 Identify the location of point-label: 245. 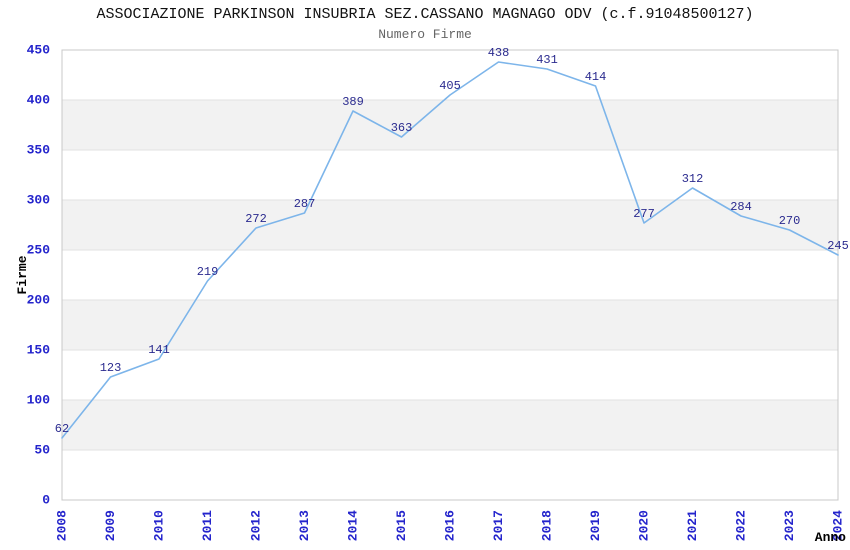
(838, 246).